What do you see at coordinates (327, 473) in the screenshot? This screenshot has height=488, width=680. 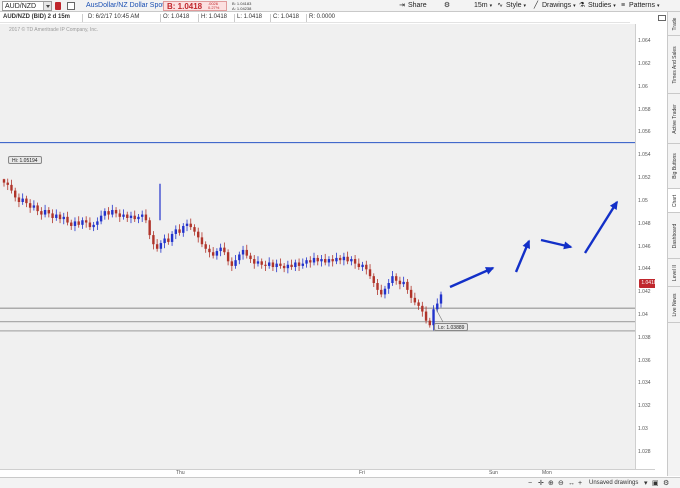 I see `time-axis` at bounding box center [327, 473].